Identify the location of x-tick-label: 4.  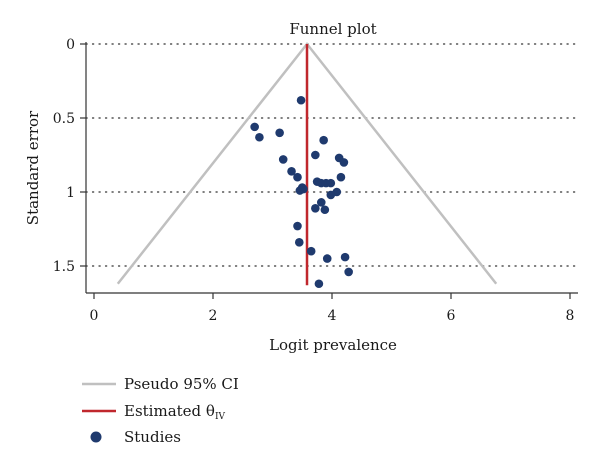
(332, 316).